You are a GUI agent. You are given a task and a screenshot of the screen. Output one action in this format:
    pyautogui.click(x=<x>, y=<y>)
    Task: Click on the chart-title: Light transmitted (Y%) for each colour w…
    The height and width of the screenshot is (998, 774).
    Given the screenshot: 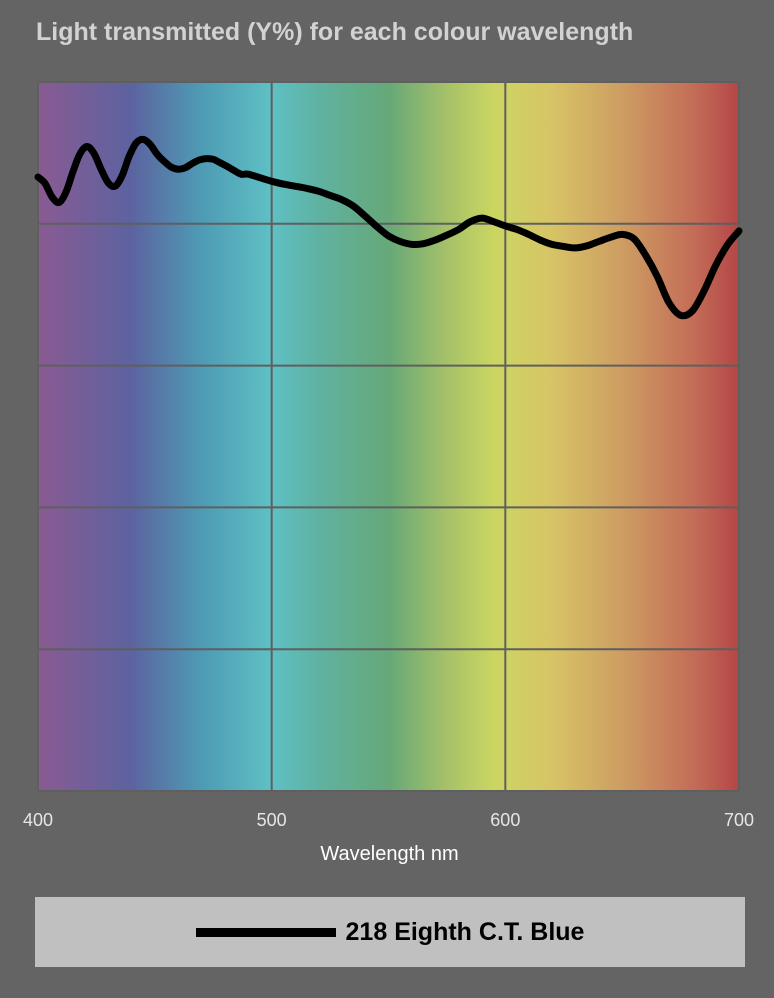 What is the action you would take?
    pyautogui.click(x=335, y=32)
    